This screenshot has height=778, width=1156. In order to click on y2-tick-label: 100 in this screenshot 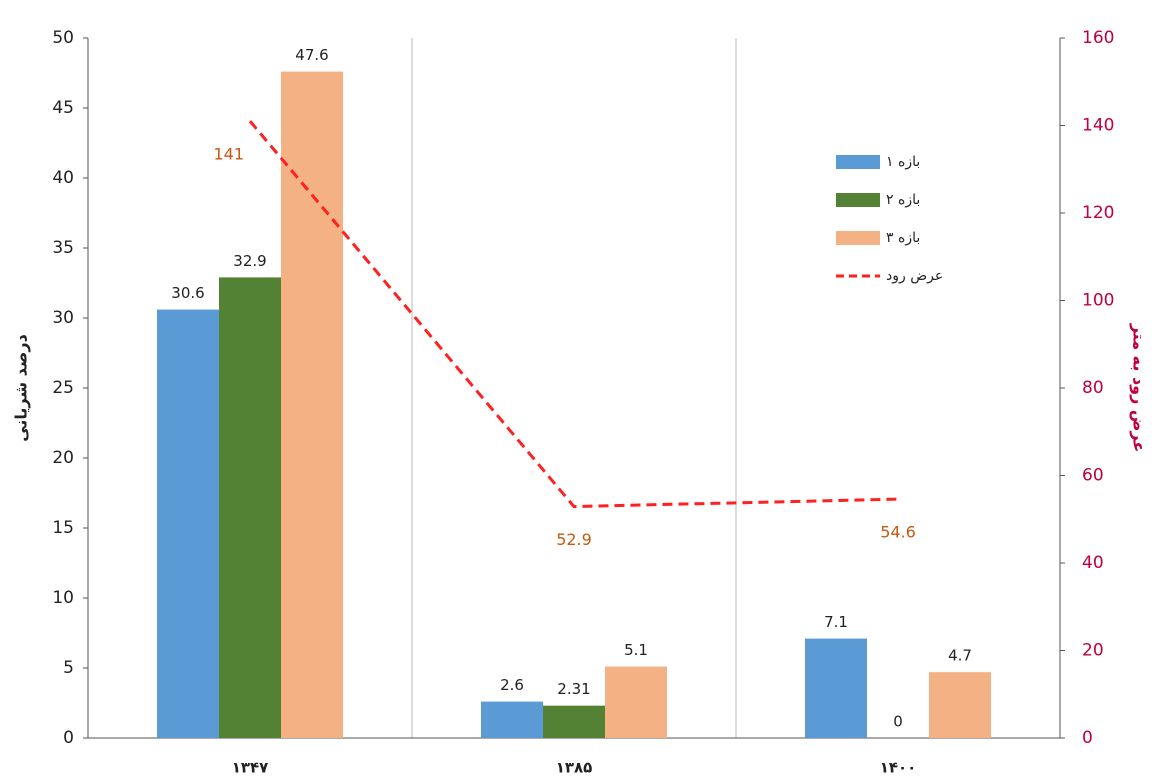, I will do `click(1098, 301)`.